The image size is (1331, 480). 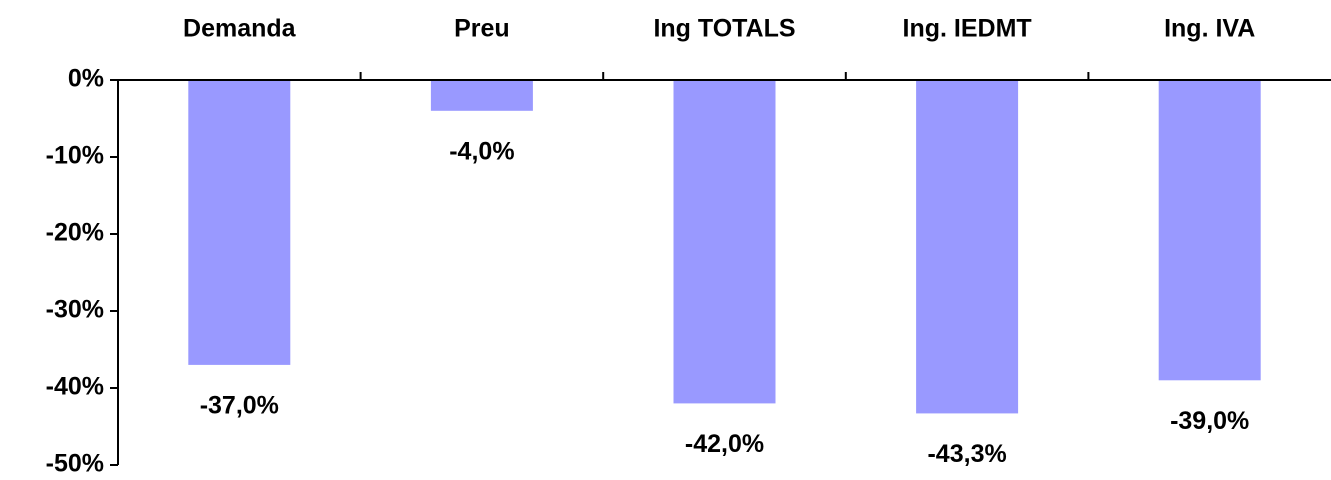 What do you see at coordinates (75, 464) in the screenshot?
I see `y-tick-label: -50%` at bounding box center [75, 464].